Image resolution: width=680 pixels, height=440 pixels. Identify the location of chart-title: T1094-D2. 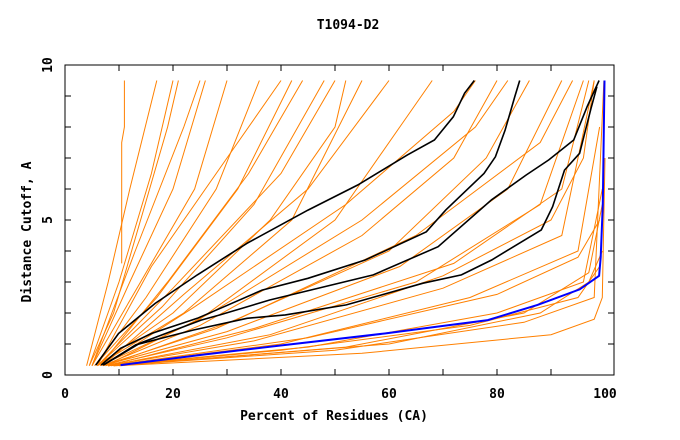
(348, 25).